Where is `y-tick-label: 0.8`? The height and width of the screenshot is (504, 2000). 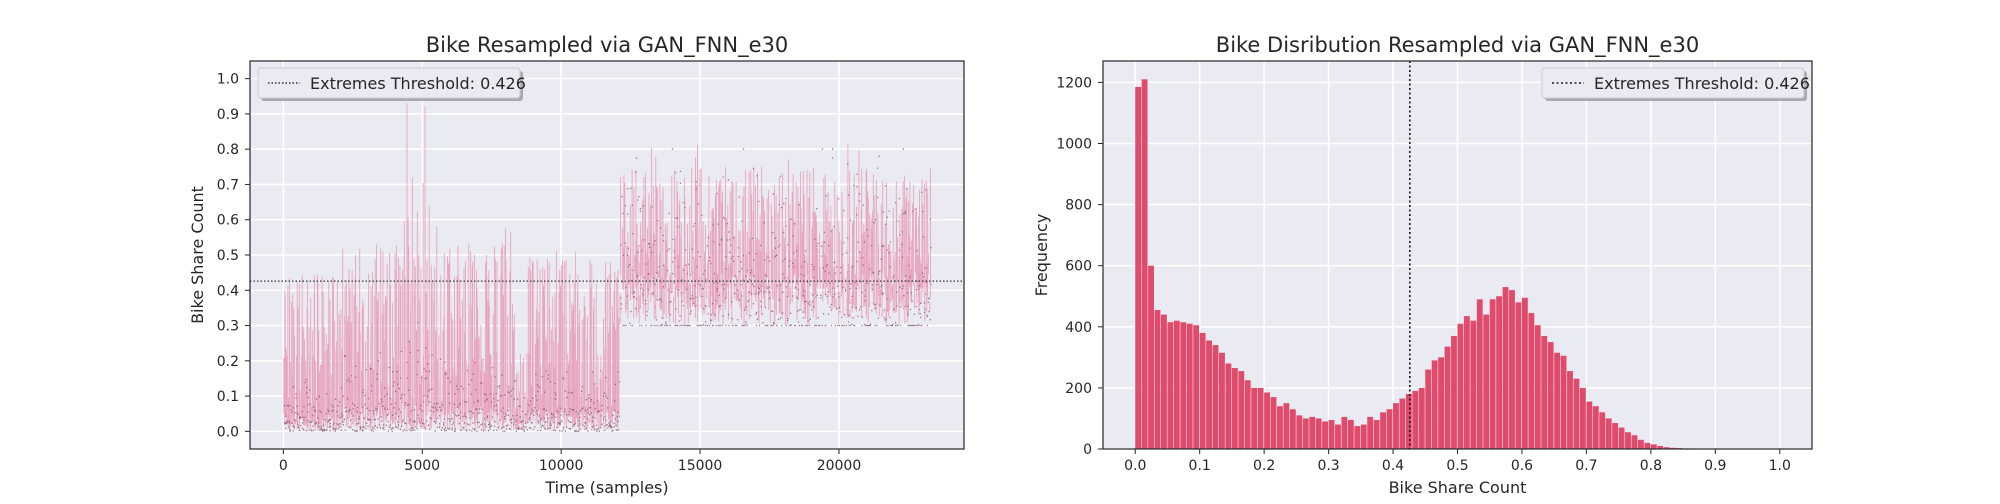 y-tick-label: 0.8 is located at coordinates (228, 150).